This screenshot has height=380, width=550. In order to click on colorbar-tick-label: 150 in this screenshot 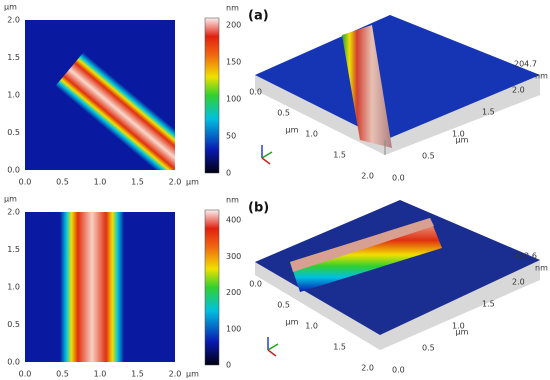, I will do `click(233, 62)`.